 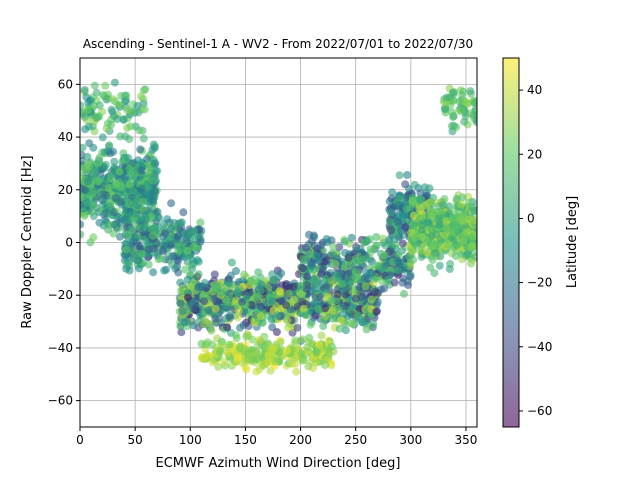 I want to click on x-tick-label: 0, so click(x=80, y=440).